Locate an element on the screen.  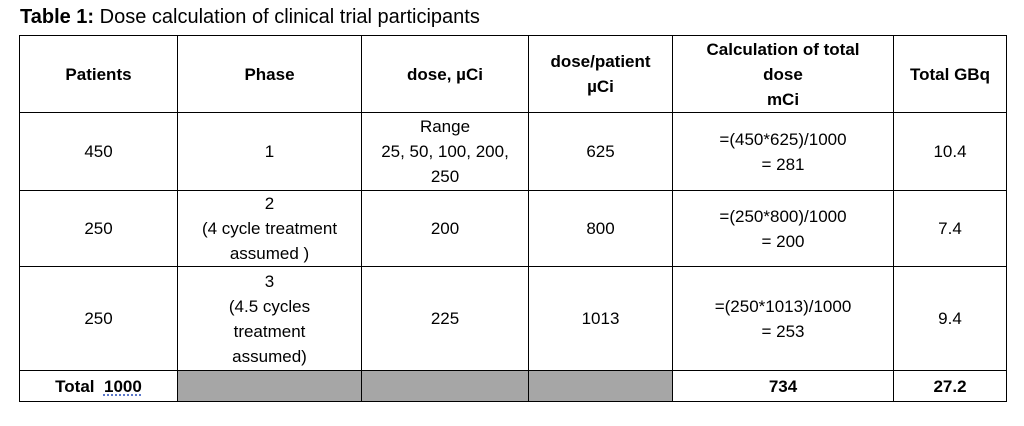
phase-line: (4 cycle treatment is located at coordinates (269, 228).